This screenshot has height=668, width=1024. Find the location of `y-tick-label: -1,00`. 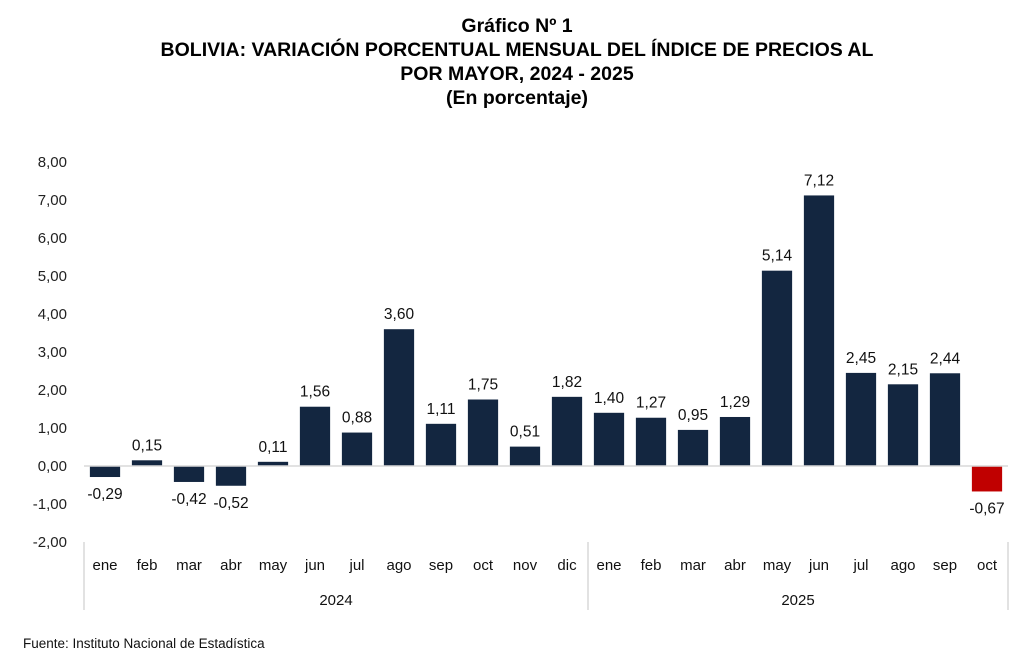

y-tick-label: -1,00 is located at coordinates (50, 504).